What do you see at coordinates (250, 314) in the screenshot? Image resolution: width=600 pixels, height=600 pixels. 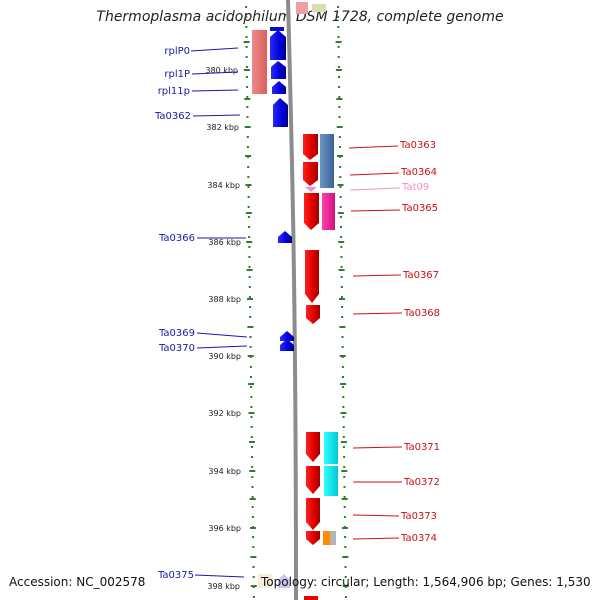 I see `tick-marks-left` at bounding box center [250, 314].